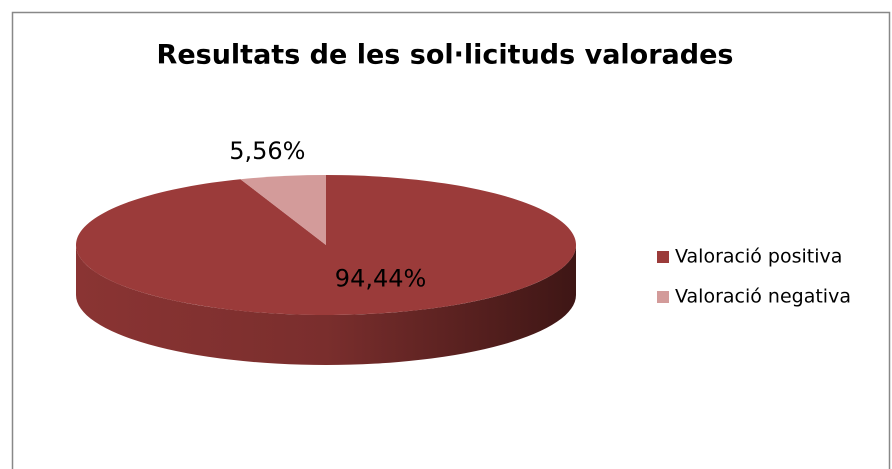  What do you see at coordinates (758, 257) in the screenshot?
I see `legend-label: Valoració positiva` at bounding box center [758, 257].